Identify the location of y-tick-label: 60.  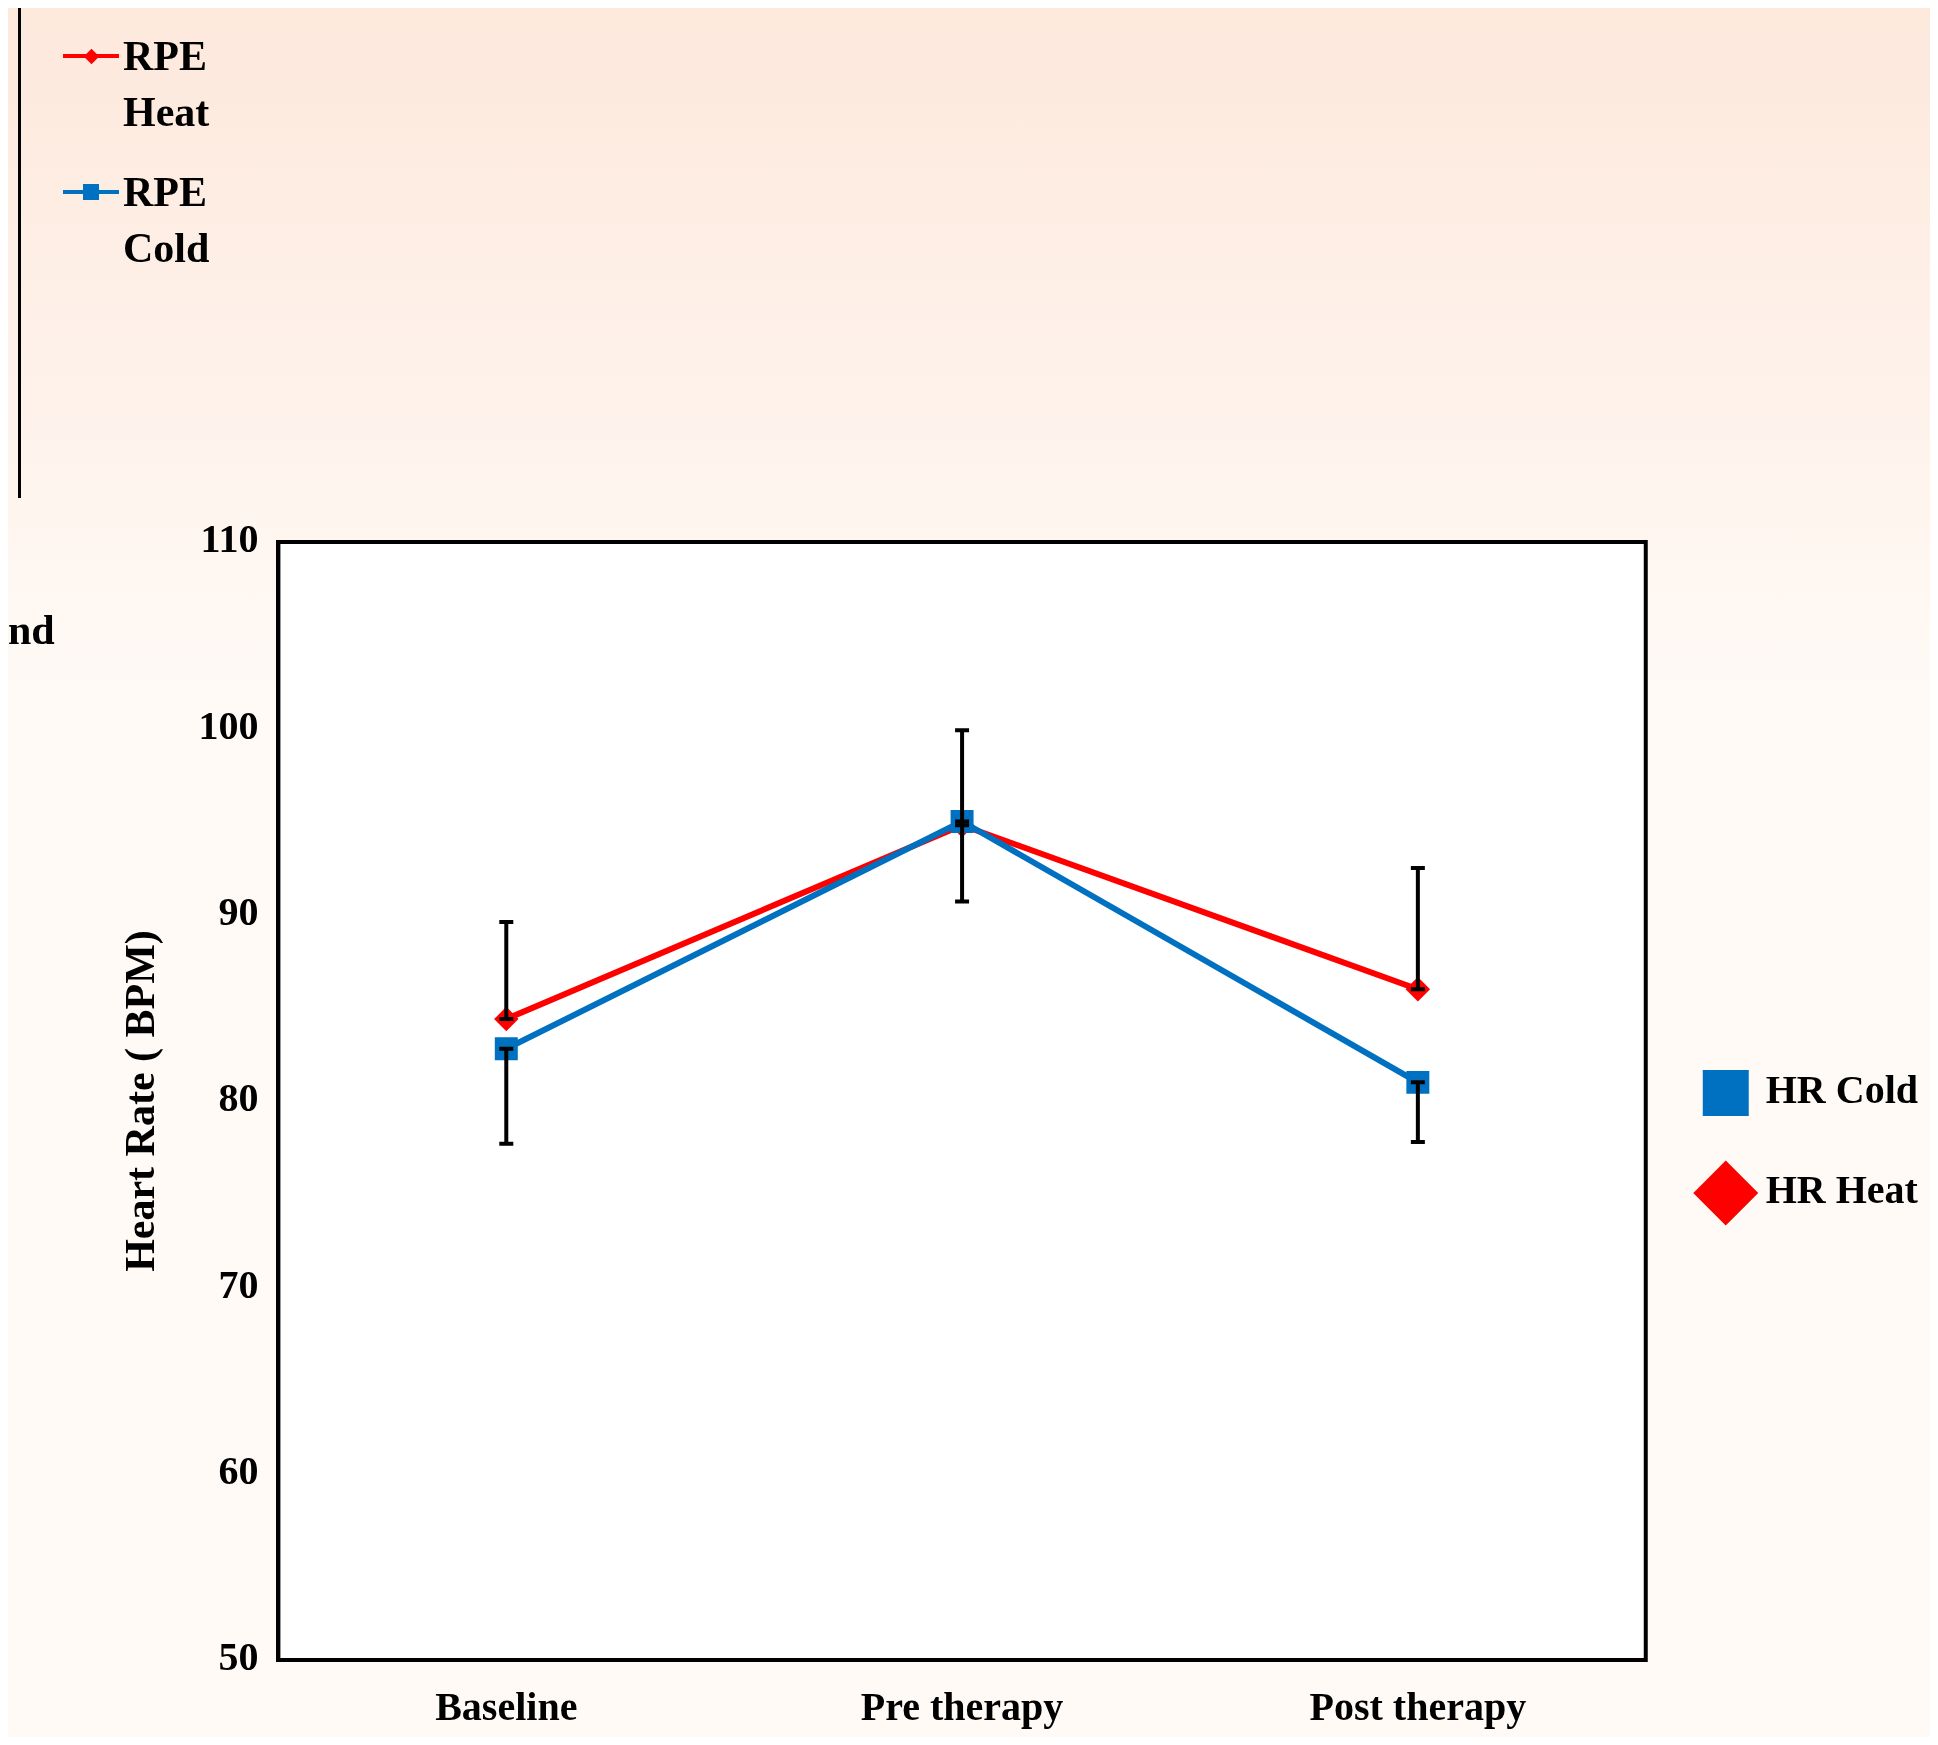
(238, 1470).